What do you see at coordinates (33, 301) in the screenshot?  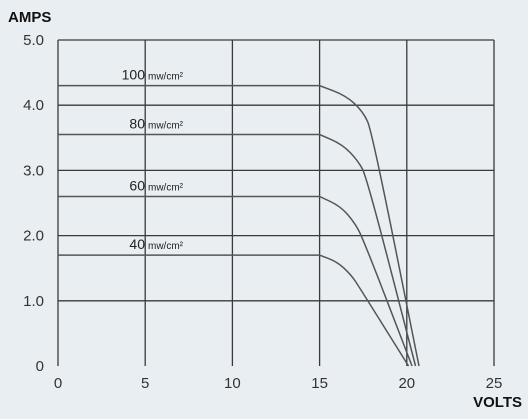 I see `y-tick-label: 1.0` at bounding box center [33, 301].